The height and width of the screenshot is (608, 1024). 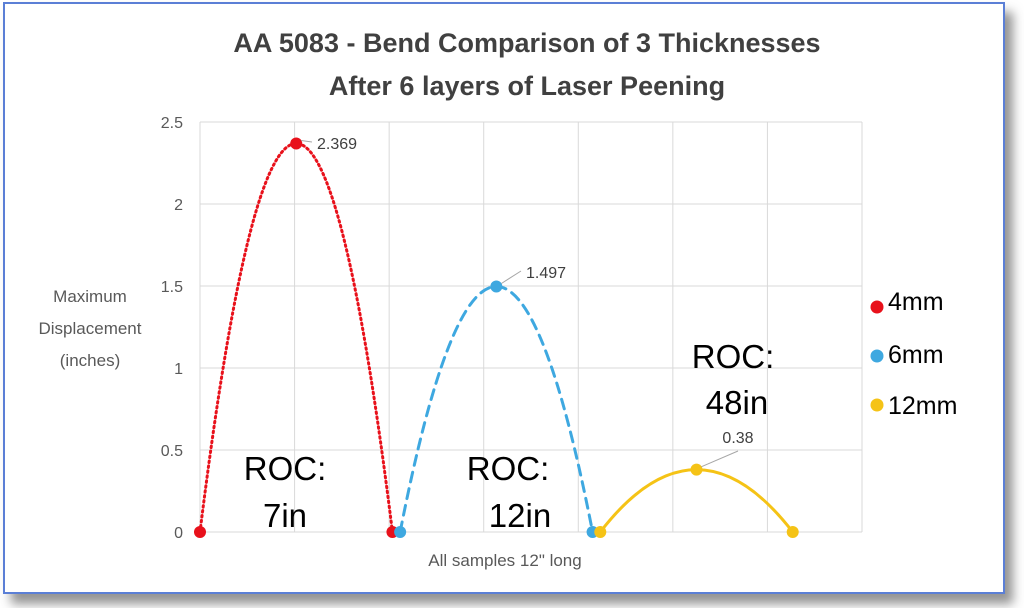 I want to click on y-tick-label-5: 2.5, so click(x=172, y=123).